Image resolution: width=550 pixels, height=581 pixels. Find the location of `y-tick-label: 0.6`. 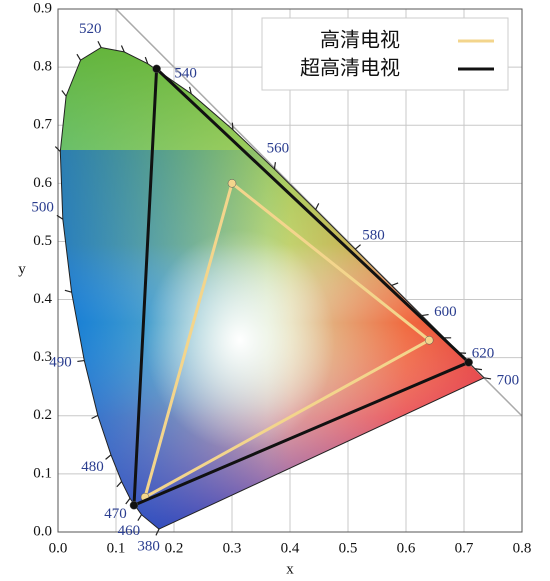

y-tick-label: 0.6 is located at coordinates (42, 183).